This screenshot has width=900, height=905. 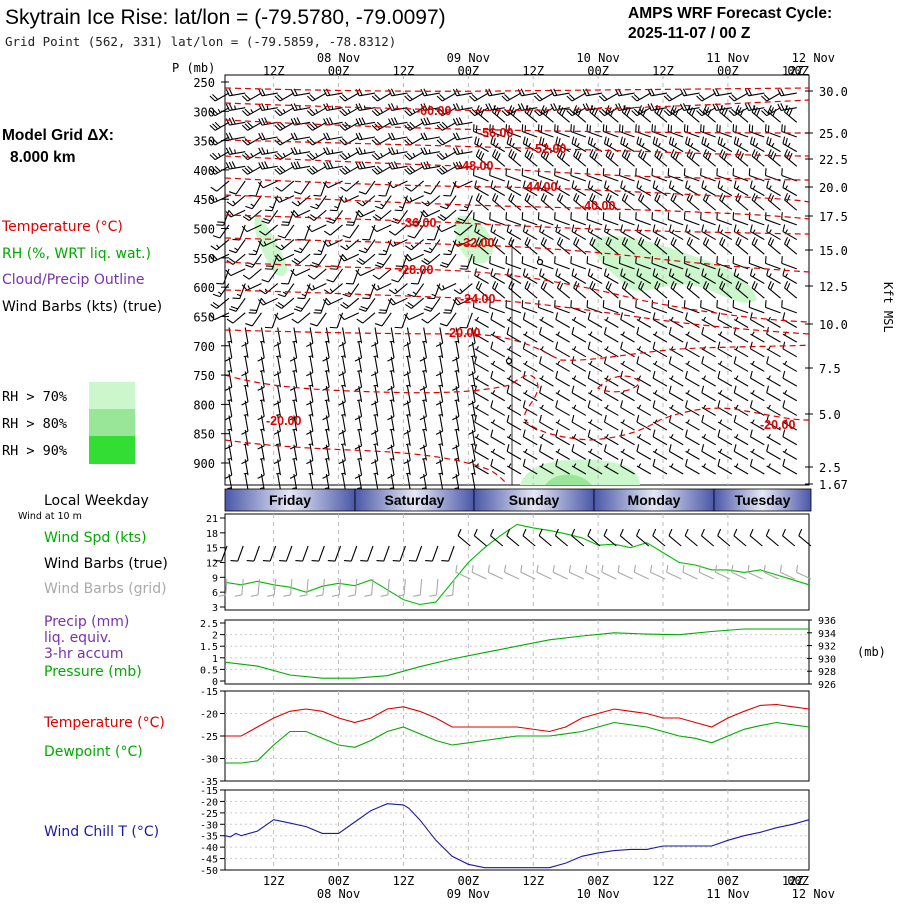 What do you see at coordinates (663, 881) in the screenshot?
I see `bottom-hour-label: 12Z` at bounding box center [663, 881].